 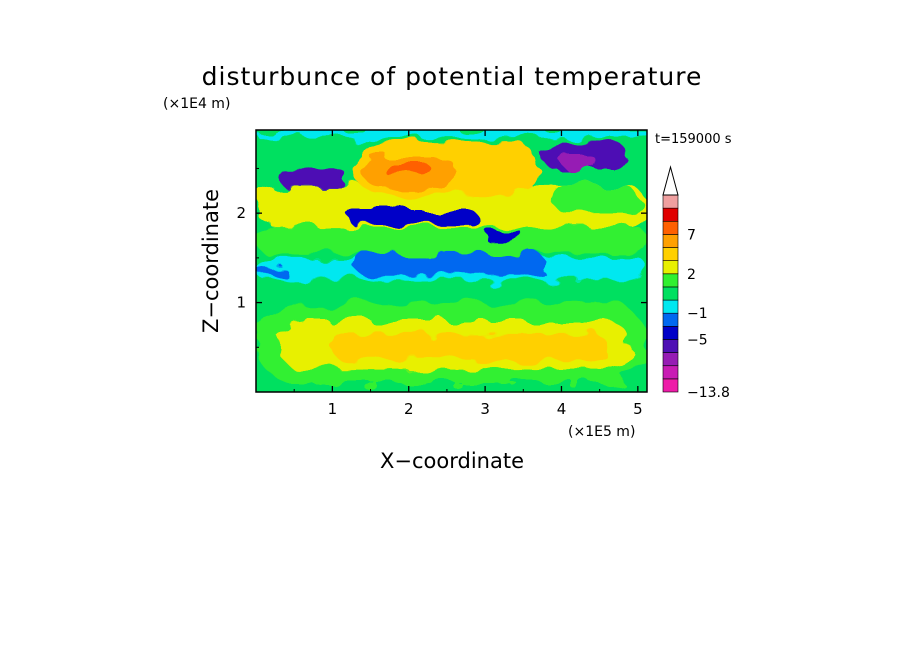 What do you see at coordinates (196, 104) in the screenshot?
I see `y-unit-label: (×1E4 m)` at bounding box center [196, 104].